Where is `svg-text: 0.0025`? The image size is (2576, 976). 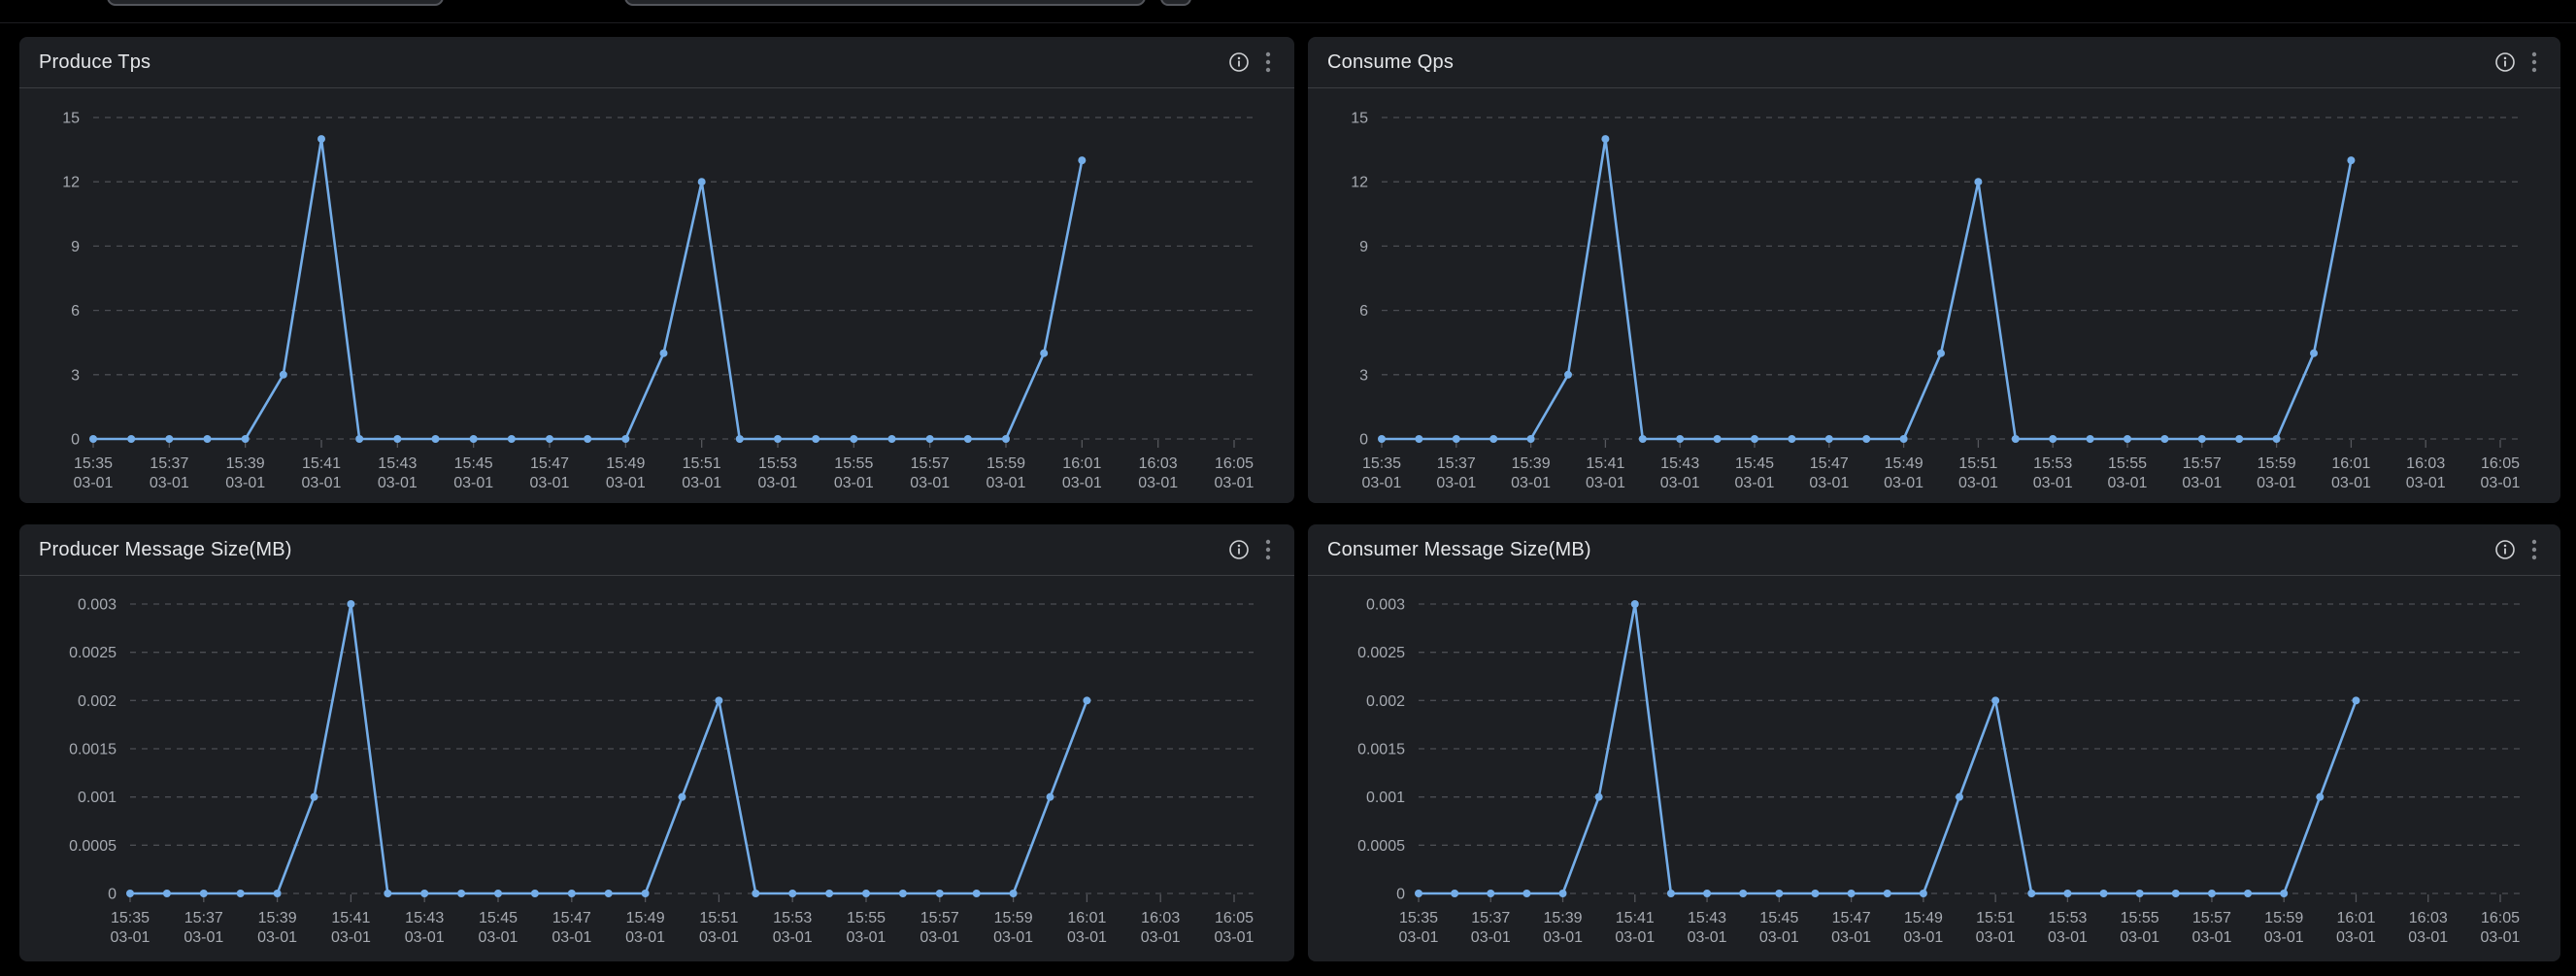
svg-text: 0.0025 is located at coordinates (1381, 653).